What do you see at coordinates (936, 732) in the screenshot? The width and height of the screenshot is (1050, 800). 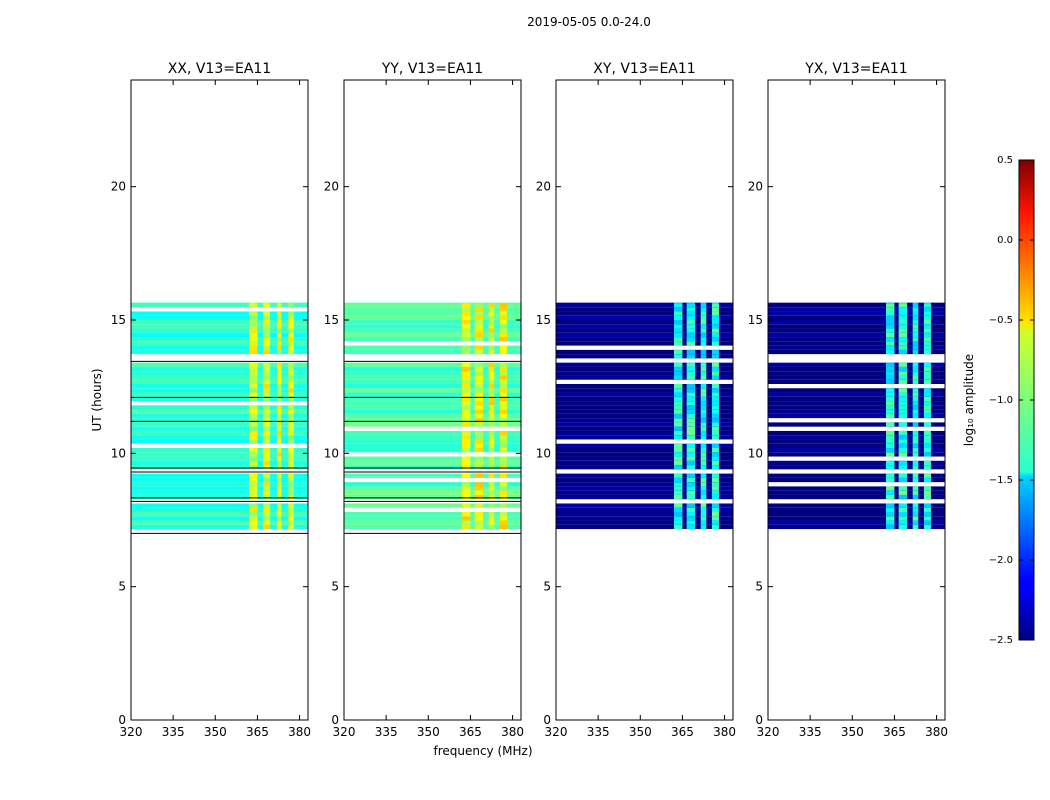 I see `x-tick-label: 380` at bounding box center [936, 732].